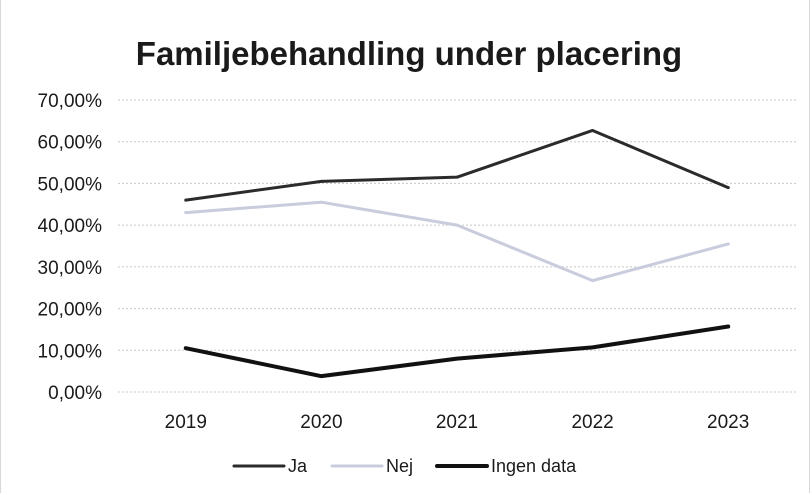 Image resolution: width=812 pixels, height=495 pixels. What do you see at coordinates (186, 422) in the screenshot?
I see `x-tick-label: 2019` at bounding box center [186, 422].